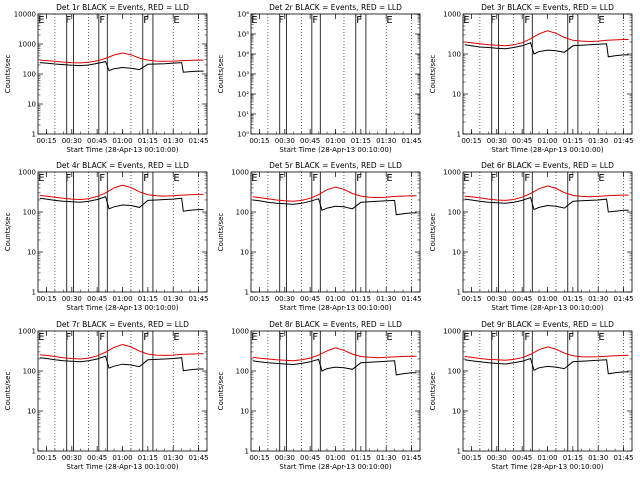  What do you see at coordinates (243, 55) in the screenshot?
I see `y-tick-label: 10⁴` at bounding box center [243, 55].